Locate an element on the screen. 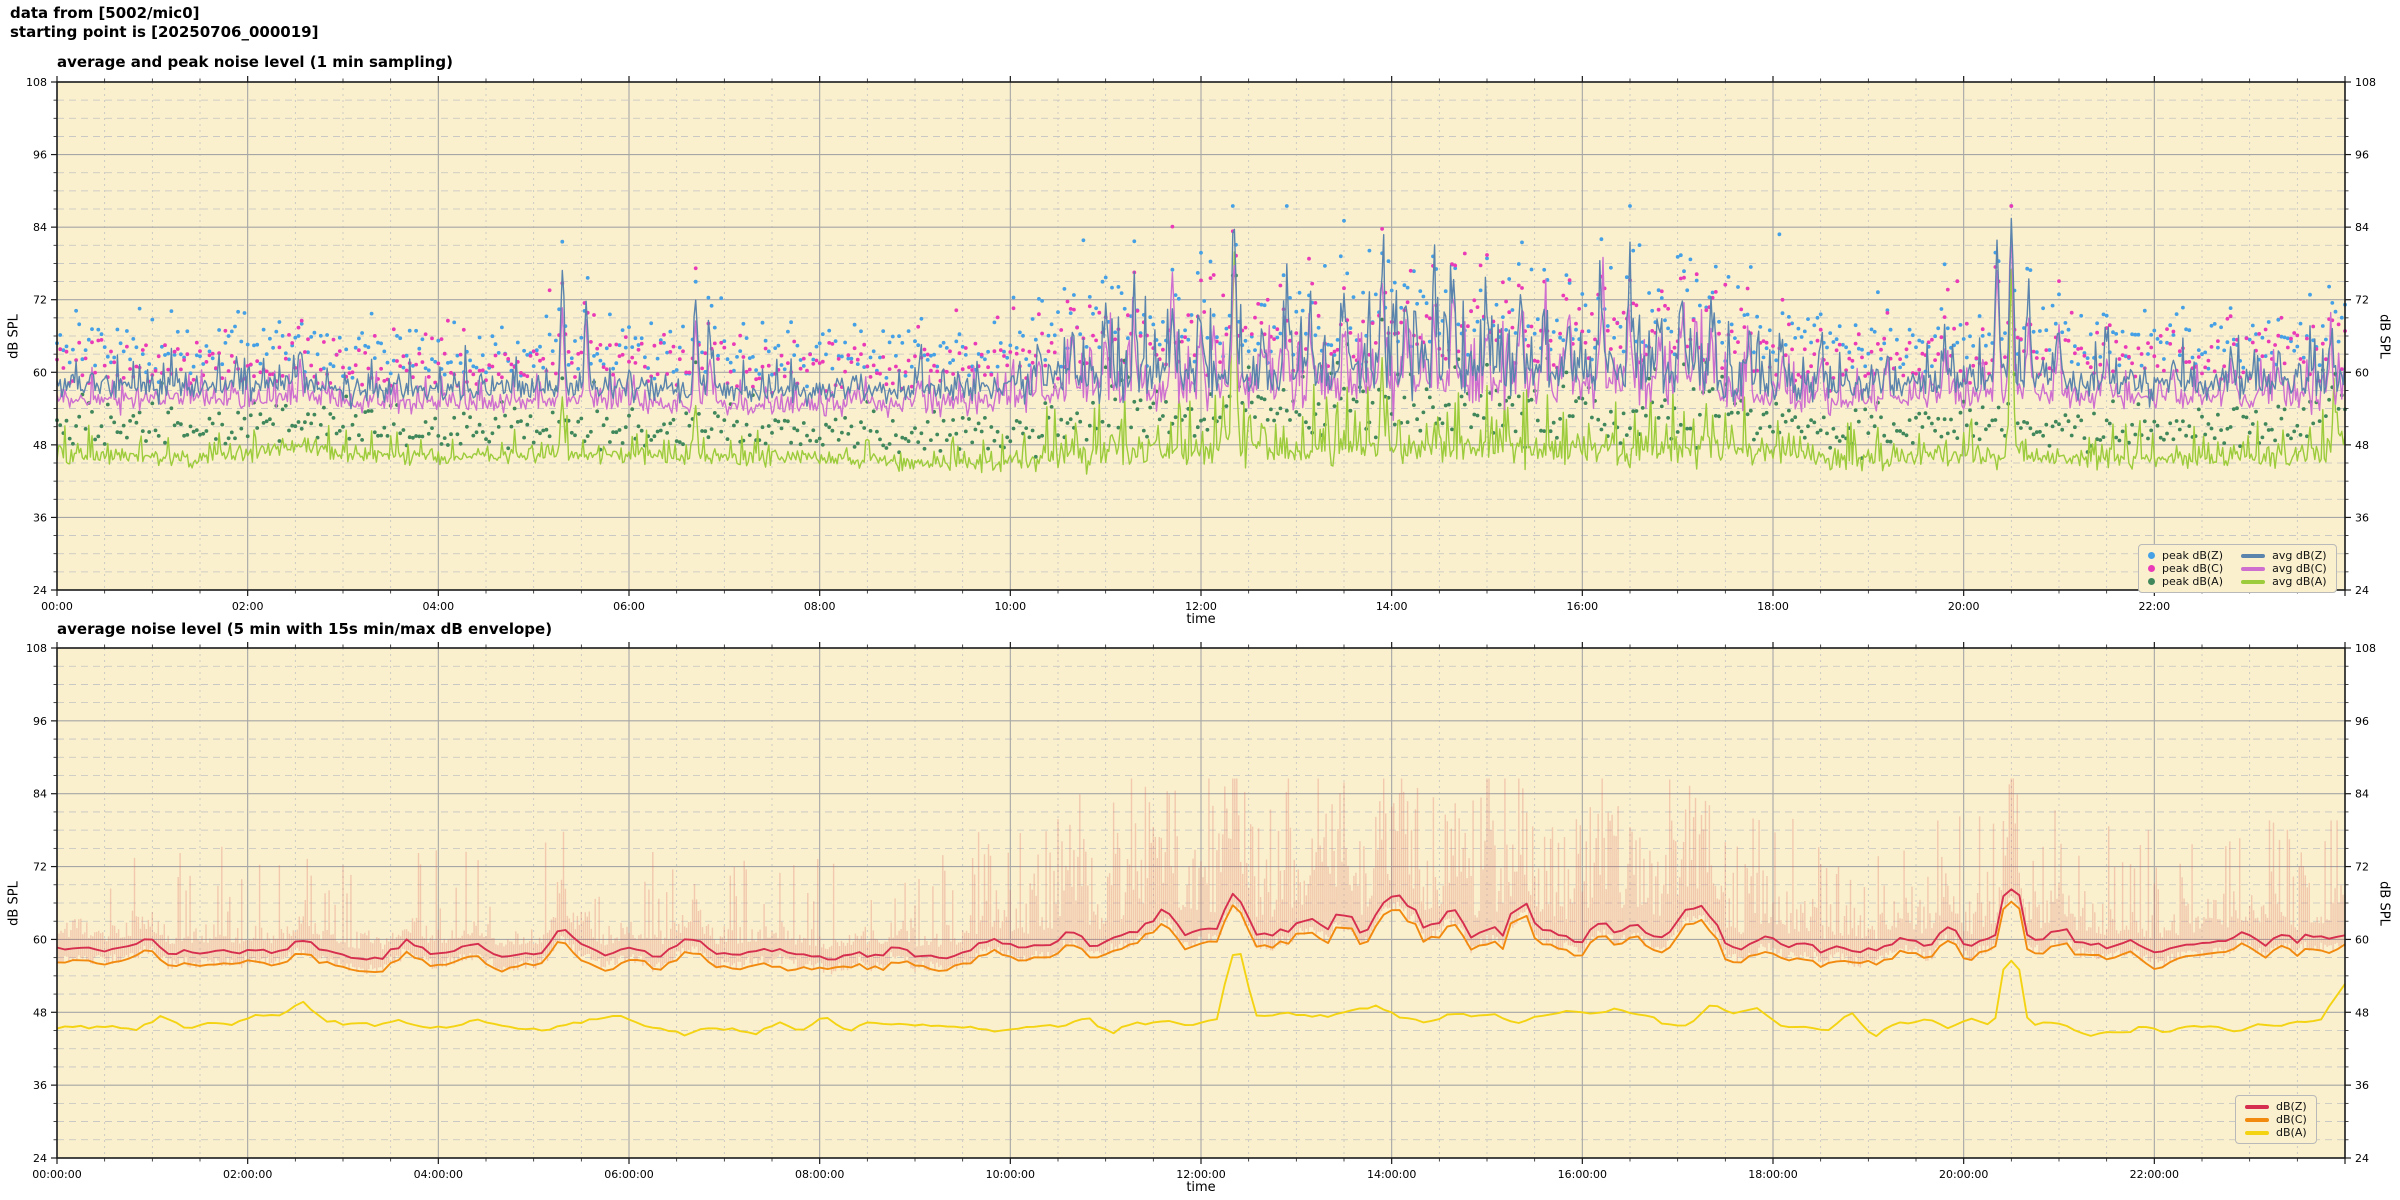 This screenshot has height=1200, width=2400. x-tick-label: 10:00:00 is located at coordinates (1010, 1174).